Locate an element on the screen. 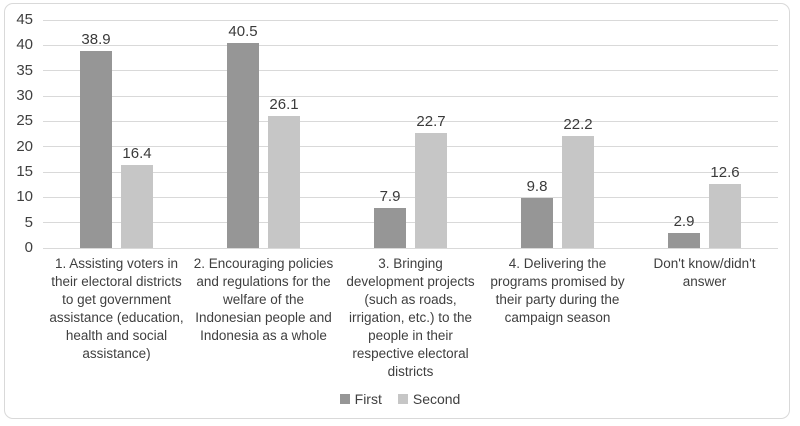 Image resolution: width=800 pixels, height=426 pixels. y-tick-label: 30 is located at coordinates (24, 95).